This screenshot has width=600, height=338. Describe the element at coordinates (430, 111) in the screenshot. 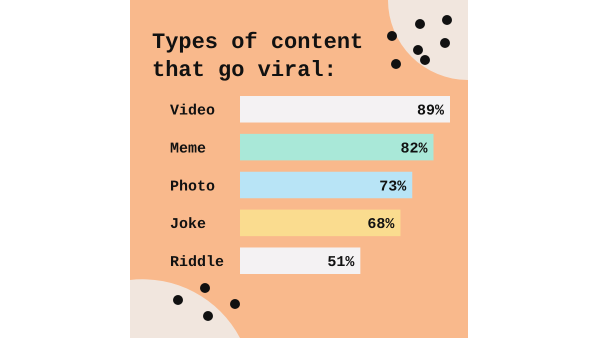

I see `data-label: 89%` at that location.